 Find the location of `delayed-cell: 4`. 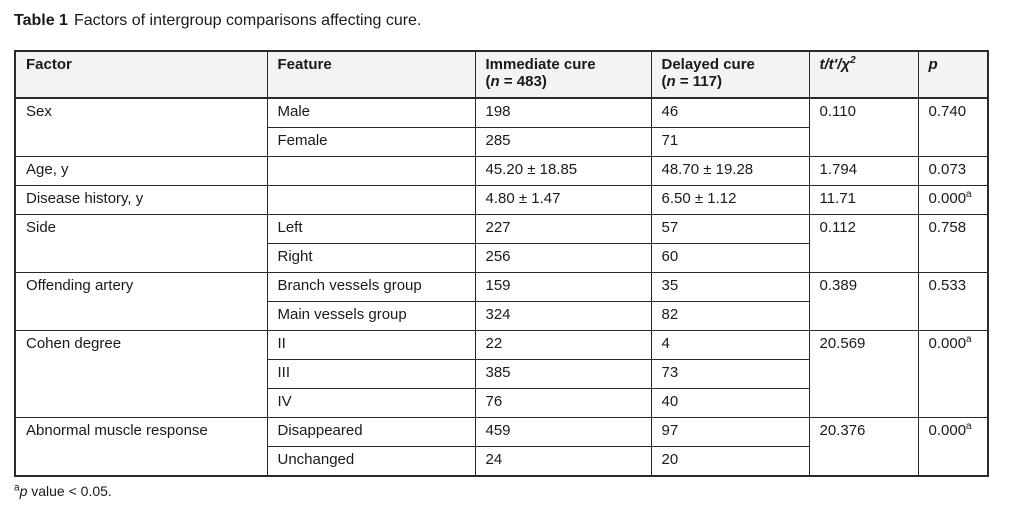

delayed-cell: 4 is located at coordinates (730, 345).